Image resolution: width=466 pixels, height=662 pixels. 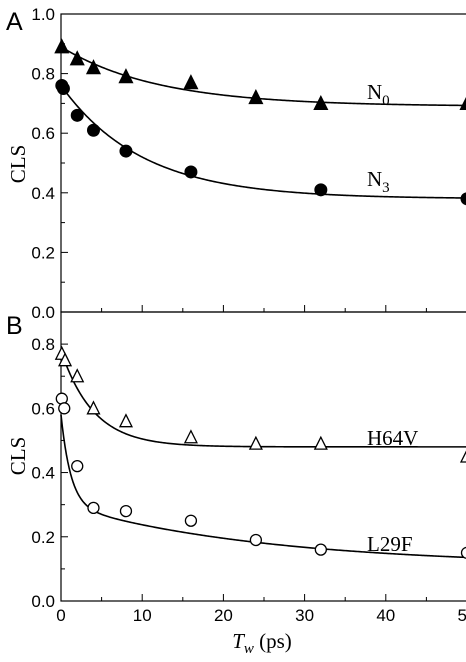 I want to click on panel-b-ytick-label: 0.8, so click(x=43, y=344).